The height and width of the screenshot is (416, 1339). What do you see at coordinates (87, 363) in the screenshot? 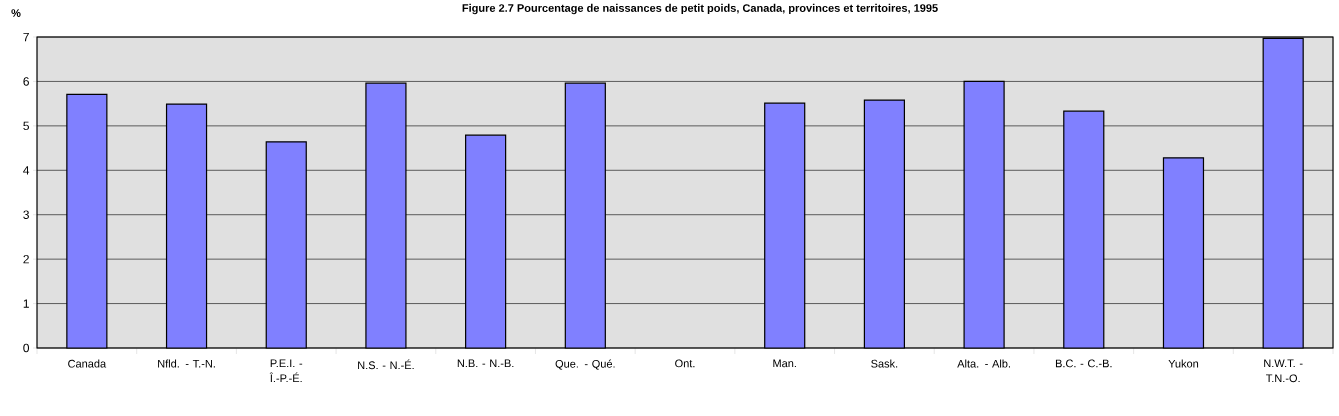
I see `x-tick-label: Canada` at bounding box center [87, 363].